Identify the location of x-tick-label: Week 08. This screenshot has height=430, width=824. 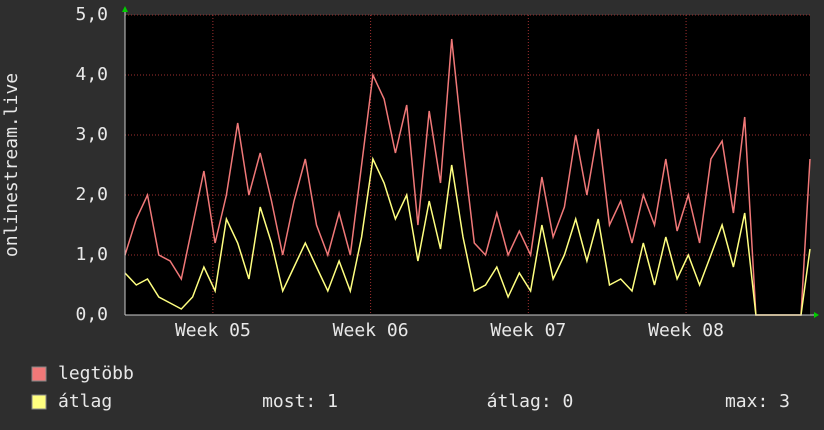
(686, 330).